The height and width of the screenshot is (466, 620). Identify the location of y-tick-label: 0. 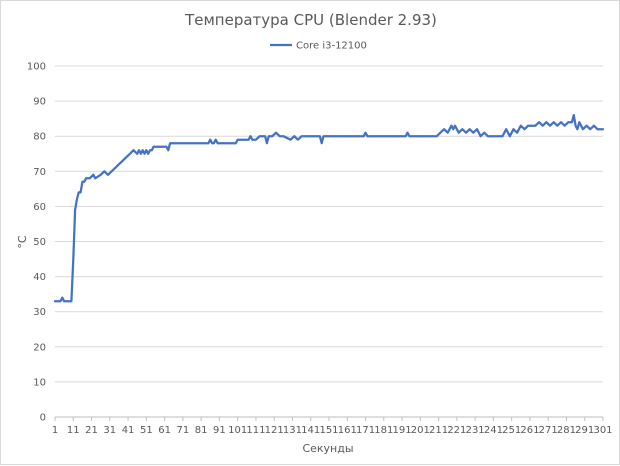
(43, 418).